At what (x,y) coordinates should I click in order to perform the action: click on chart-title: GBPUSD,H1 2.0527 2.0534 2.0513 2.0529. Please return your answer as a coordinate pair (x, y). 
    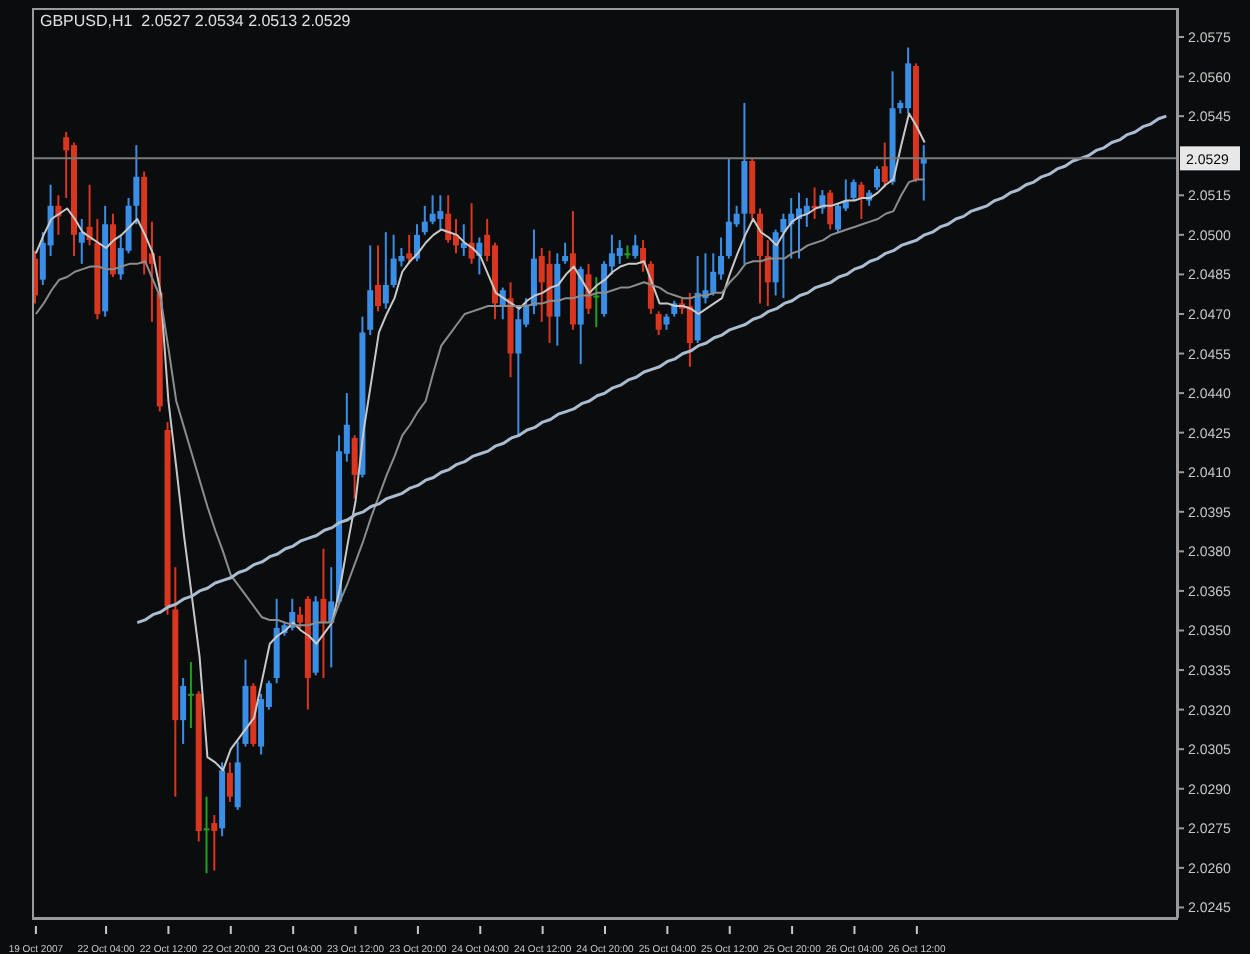
    Looking at the image, I should click on (195, 21).